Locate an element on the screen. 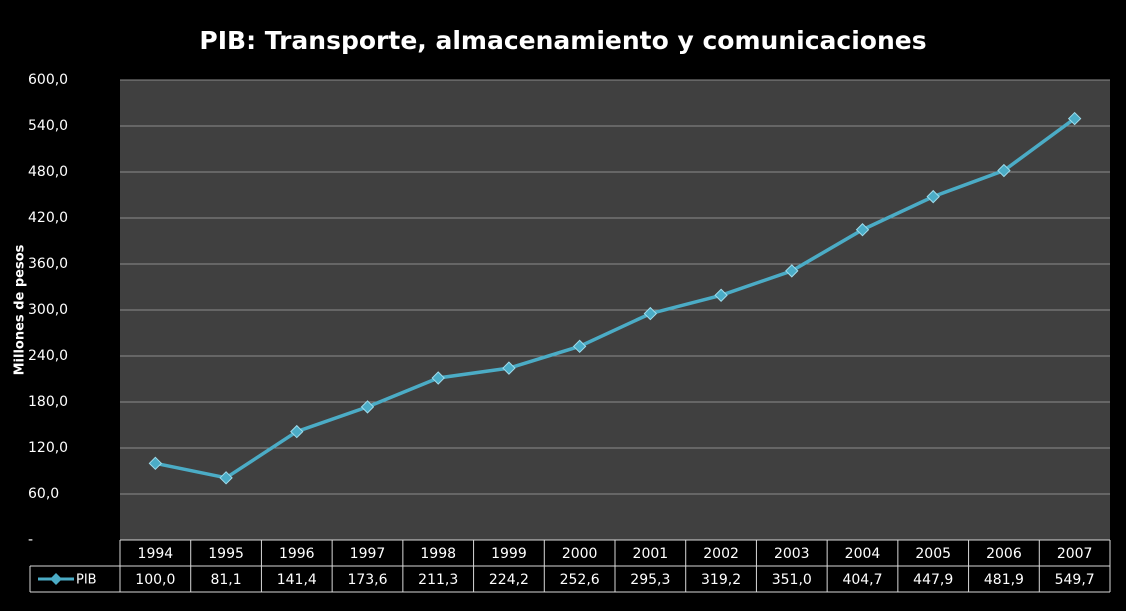 This screenshot has width=1126, height=611. y-tick-label: 540,0 is located at coordinates (48, 126).